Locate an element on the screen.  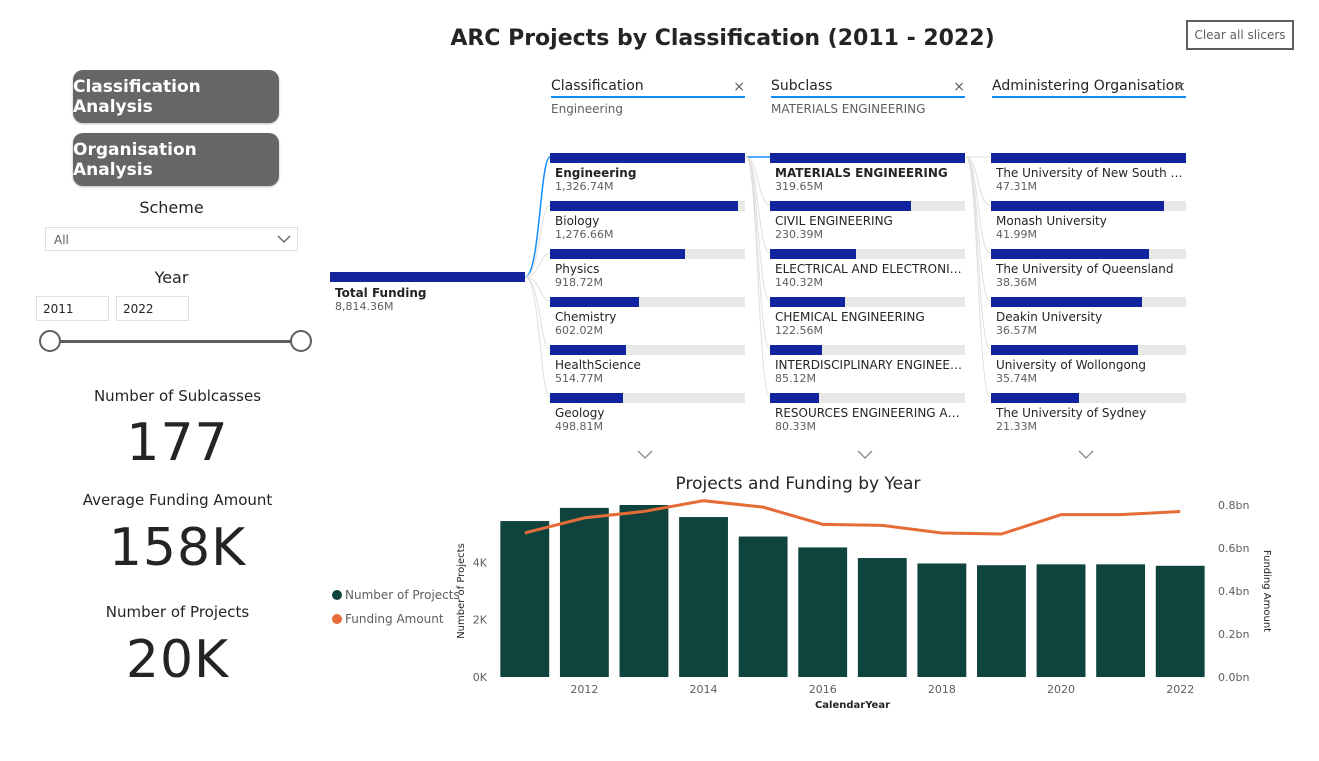
tree-node-label: INTERDISCIPLINARY ENGINEERING is located at coordinates (869, 365).